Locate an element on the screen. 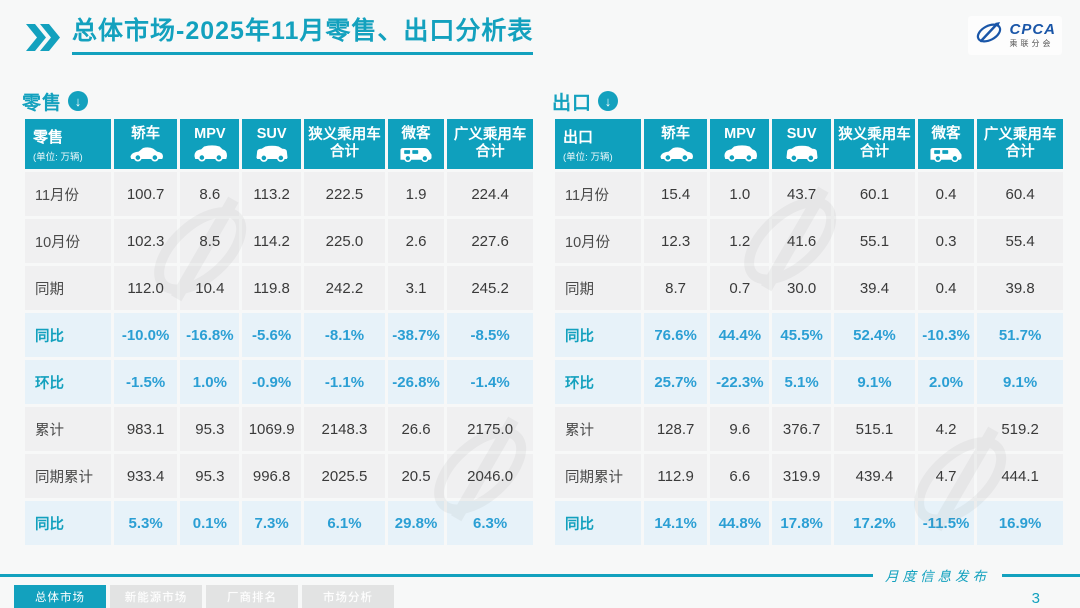  table-cell: -22.3% is located at coordinates (740, 382).